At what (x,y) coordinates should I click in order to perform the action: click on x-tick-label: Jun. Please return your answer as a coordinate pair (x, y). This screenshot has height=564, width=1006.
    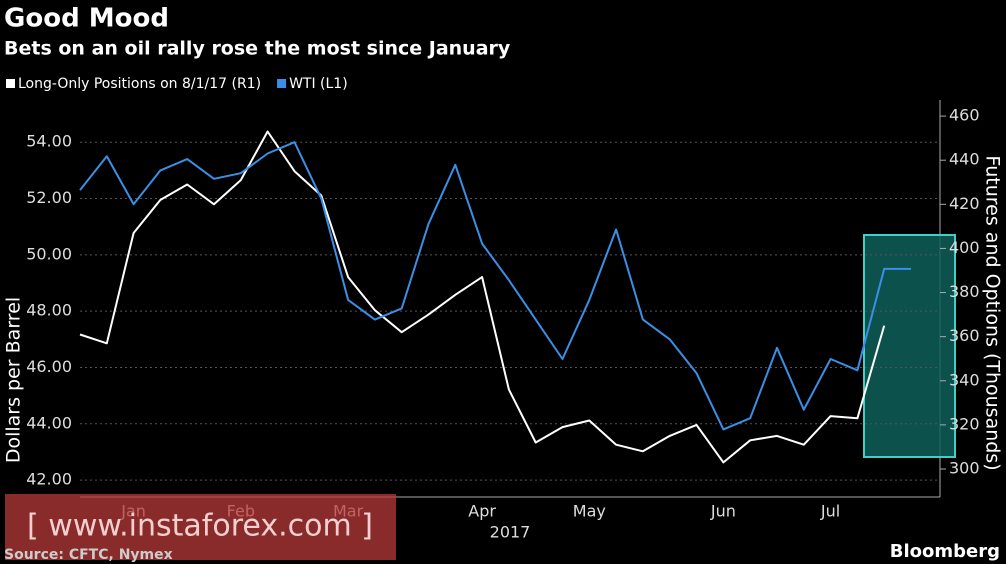
    Looking at the image, I should click on (723, 511).